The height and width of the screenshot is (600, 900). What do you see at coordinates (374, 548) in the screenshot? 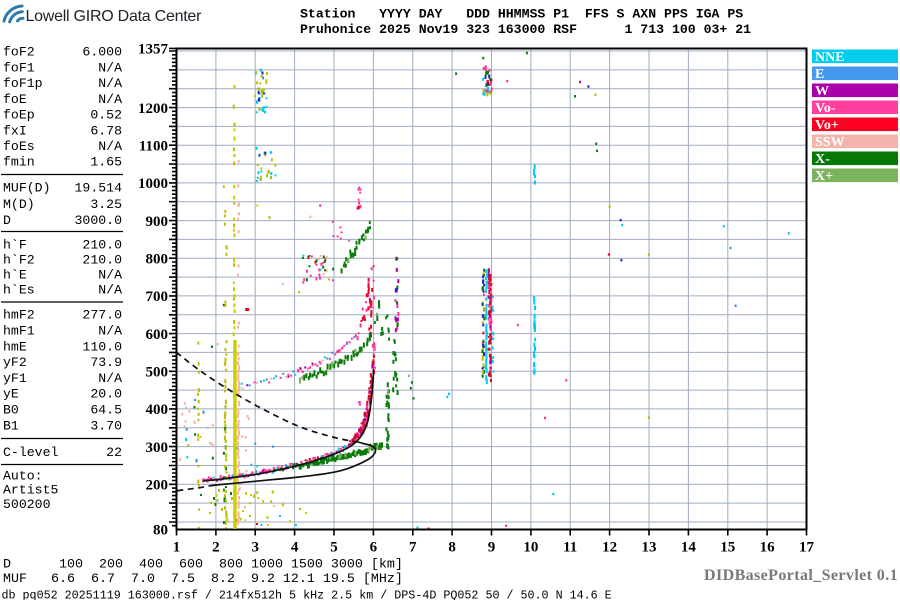
I see `svg-text: 6` at bounding box center [374, 548].